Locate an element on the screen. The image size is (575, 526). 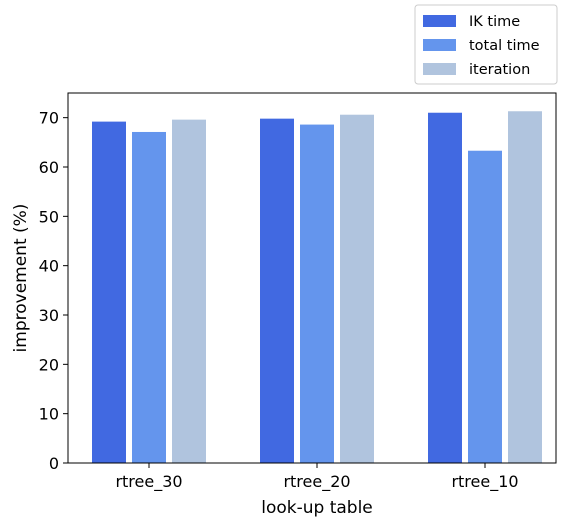
legend-label: IK time is located at coordinates (494, 22).